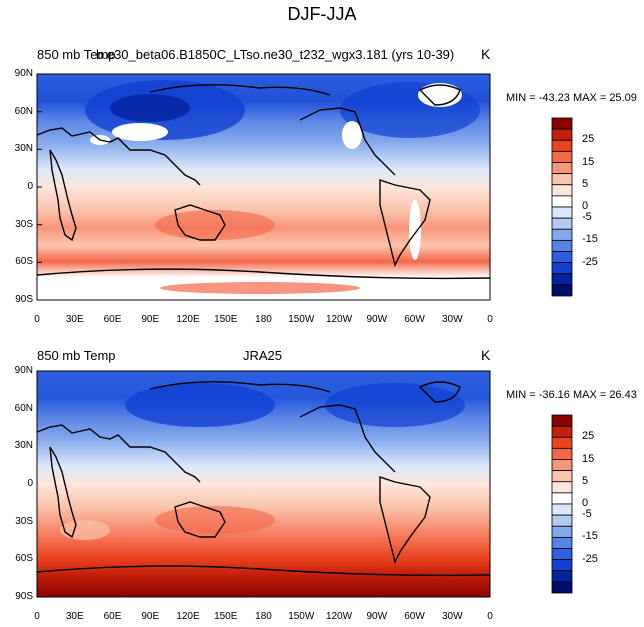 The image size is (644, 627). I want to click on panel2-stats: MIN = -36.16 MAX = 26.43, so click(571, 395).